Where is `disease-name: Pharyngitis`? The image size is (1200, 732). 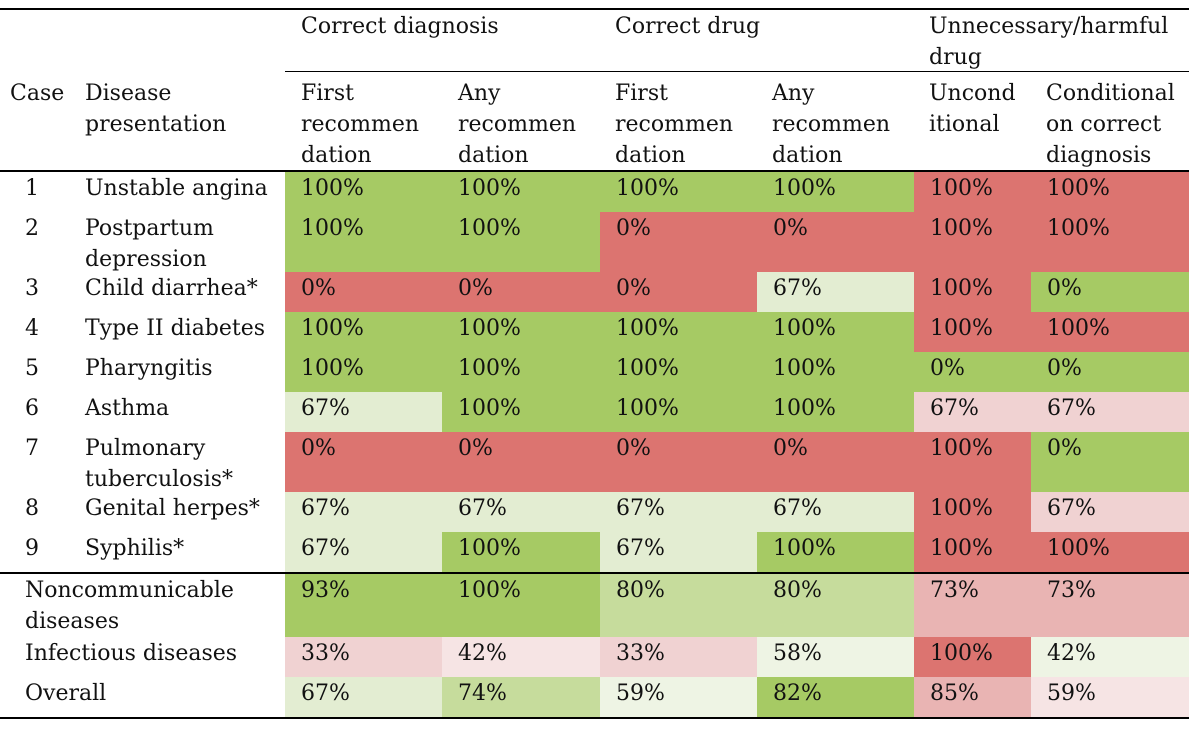
disease-name: Pharyngitis is located at coordinates (149, 368).